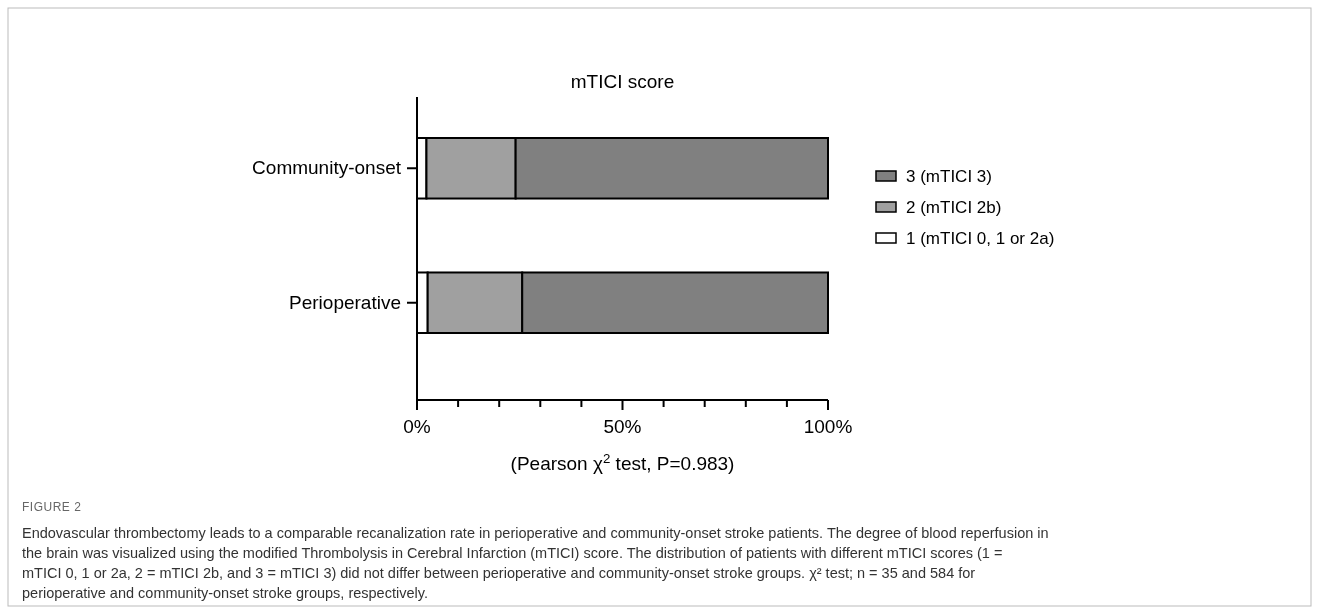  I want to click on x-axis-title: (Pearson χ$^{2}$ test, P=0.983), so click(622, 462).